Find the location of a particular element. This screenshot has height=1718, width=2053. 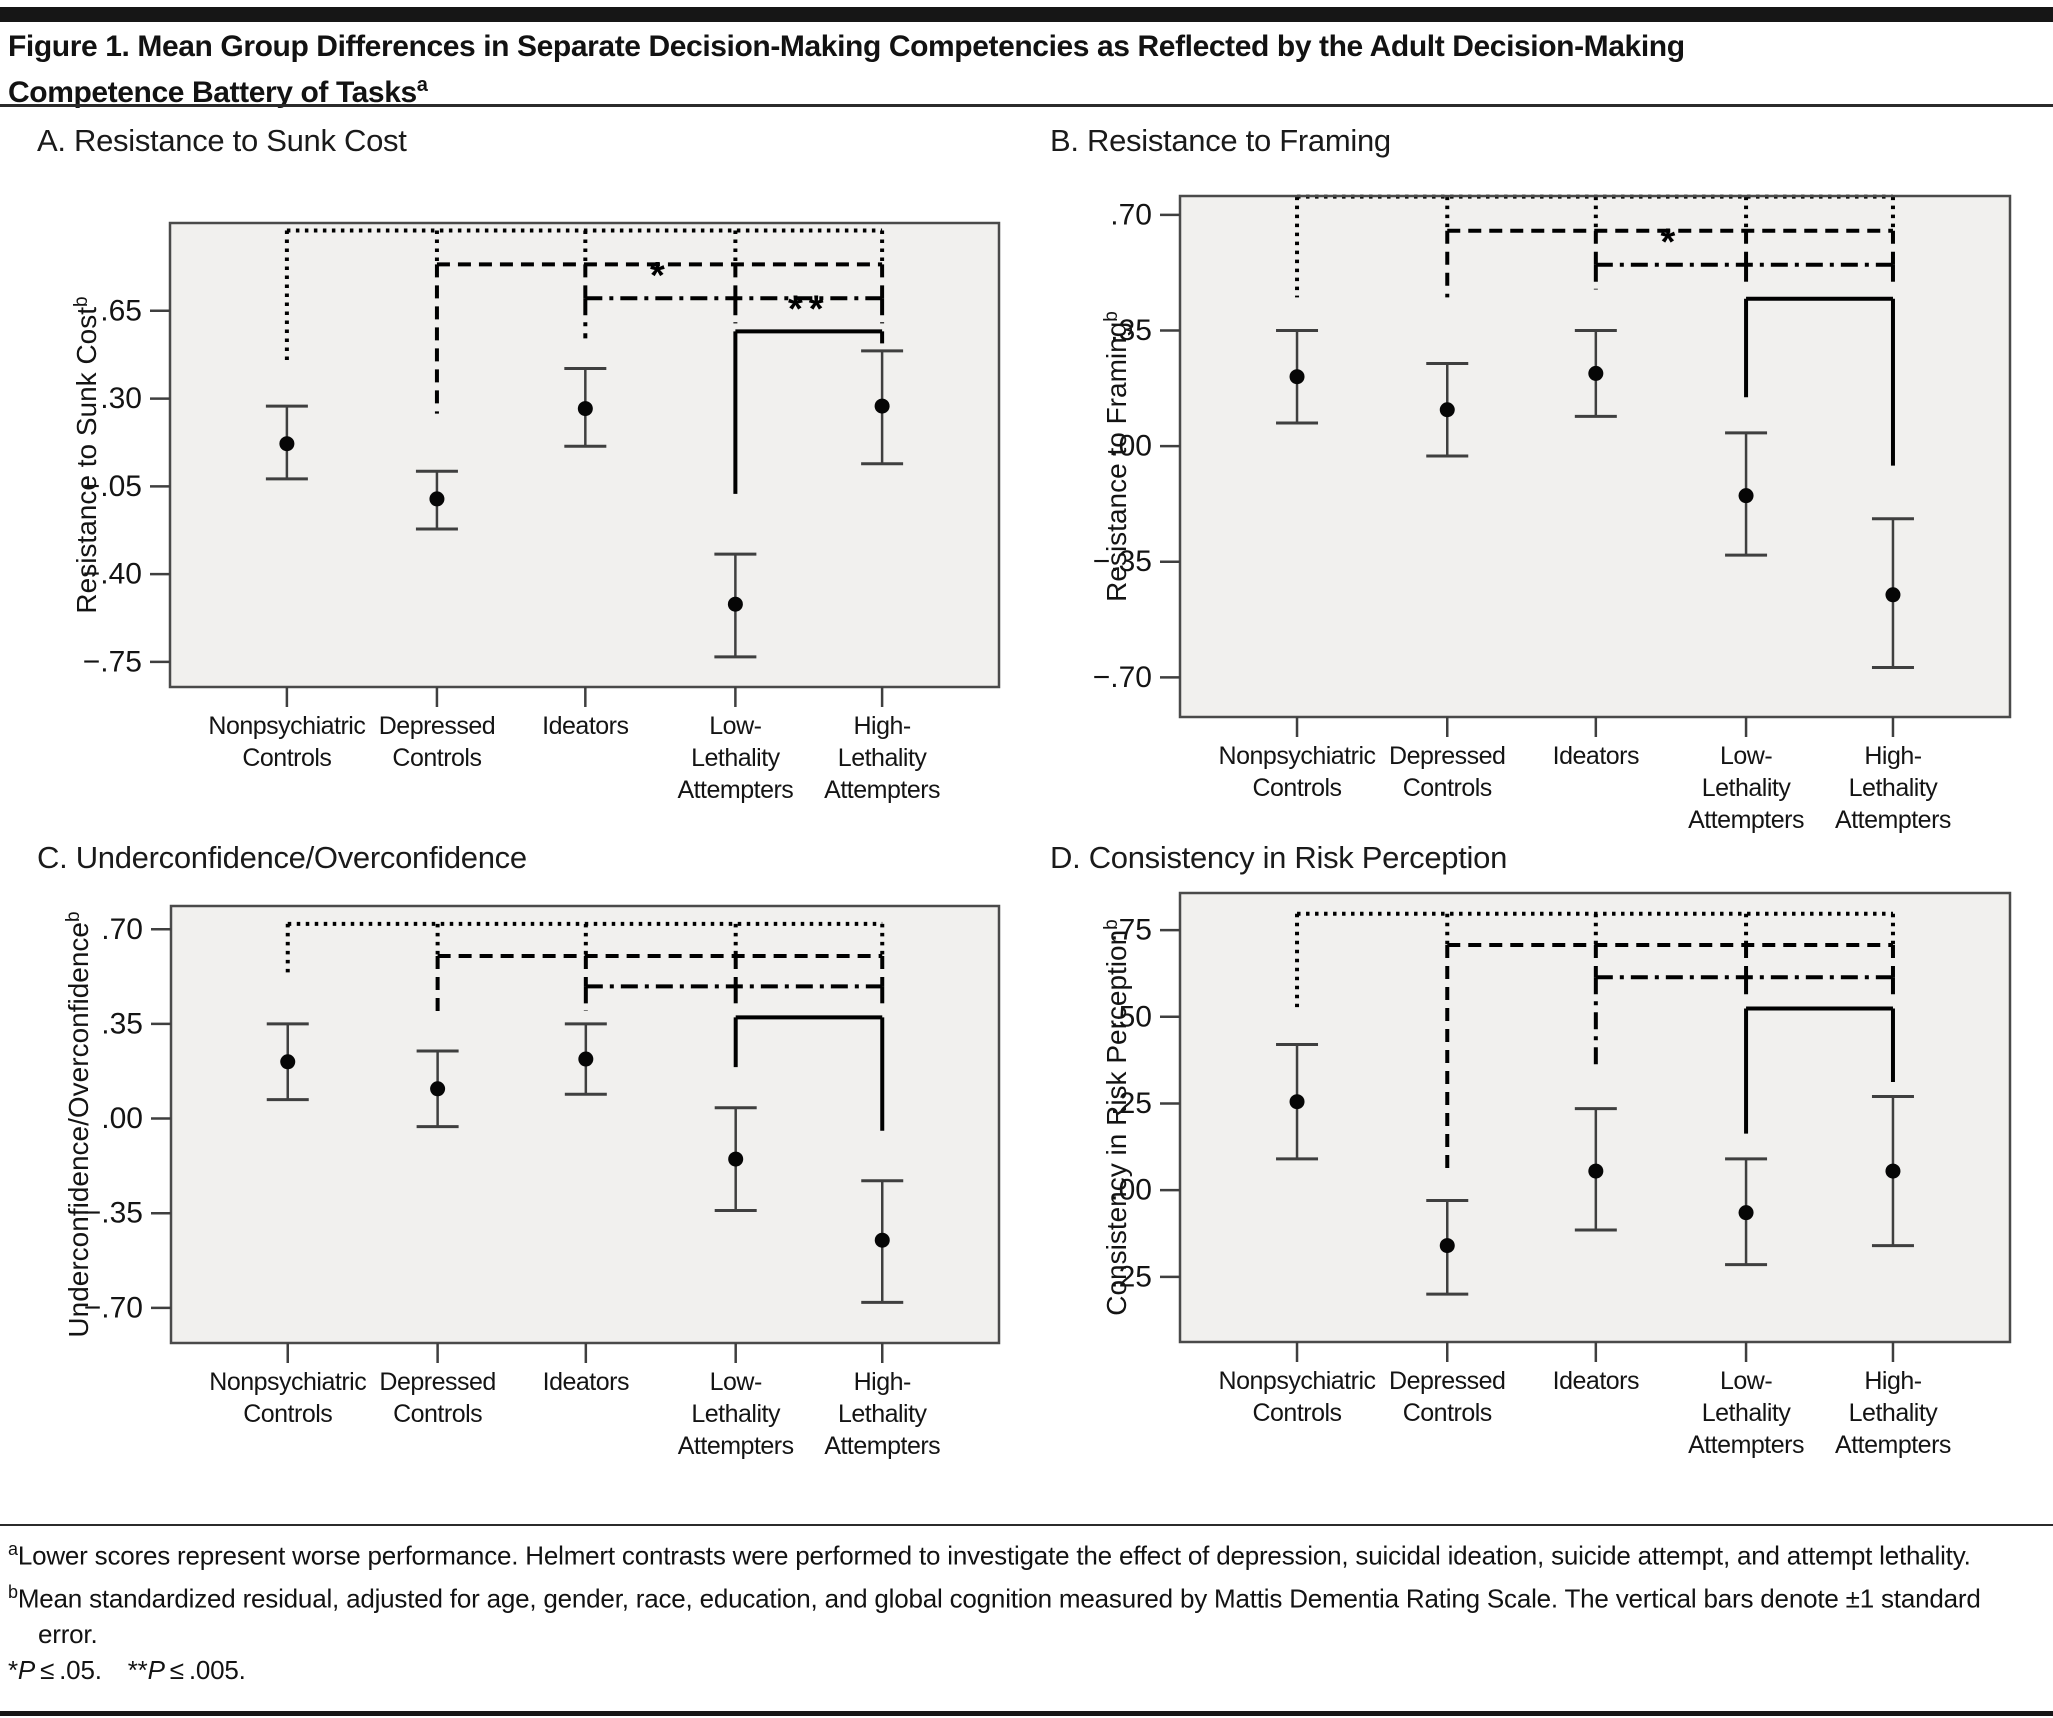

y-tick-label: .25 is located at coordinates (1131, 1276).